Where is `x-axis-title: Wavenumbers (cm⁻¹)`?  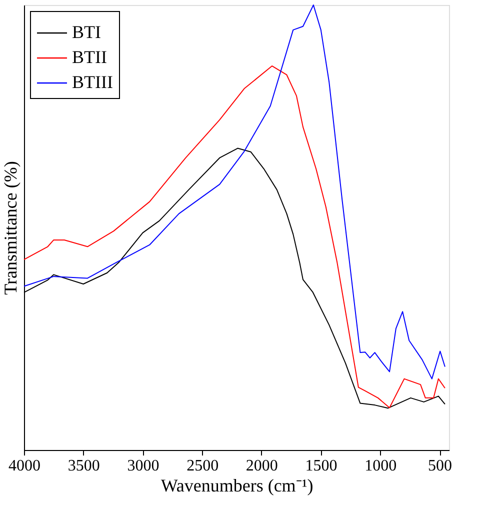
x-axis-title: Wavenumbers (cm⁻¹) is located at coordinates (237, 486).